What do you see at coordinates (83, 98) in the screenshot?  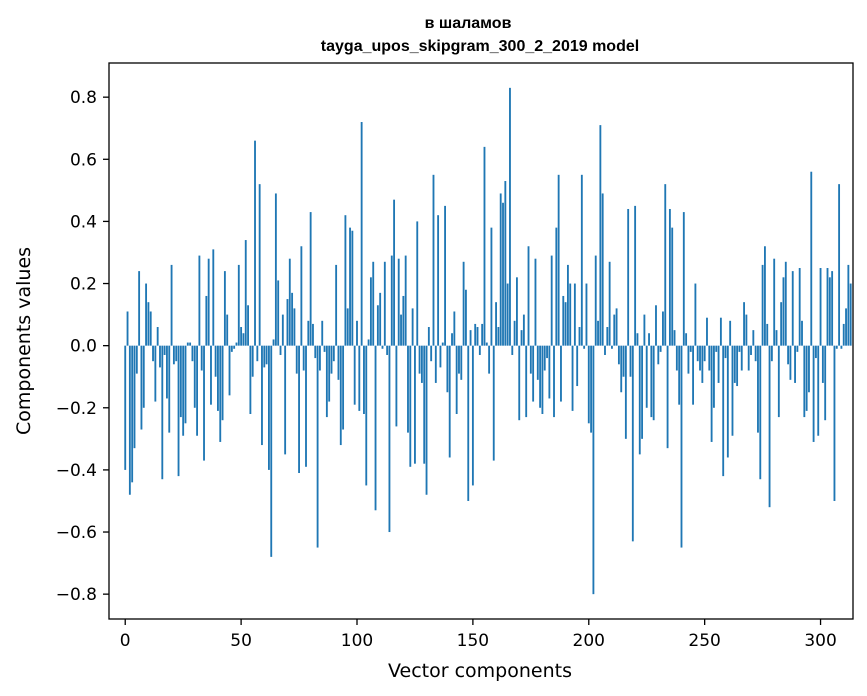 I see `y-tick-label: 0.8` at bounding box center [83, 98].